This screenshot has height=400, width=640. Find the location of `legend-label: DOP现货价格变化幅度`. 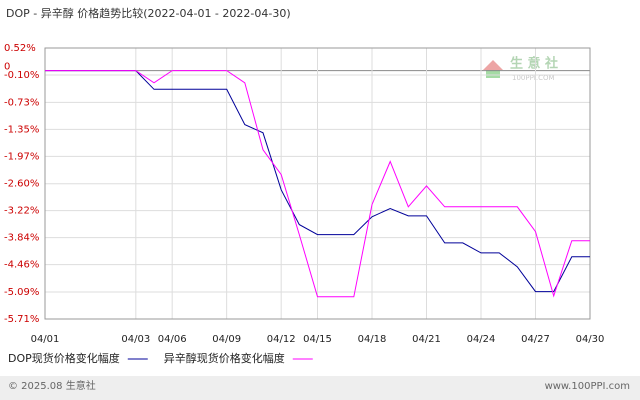

legend-label: DOP现货价格变化幅度 is located at coordinates (64, 358).